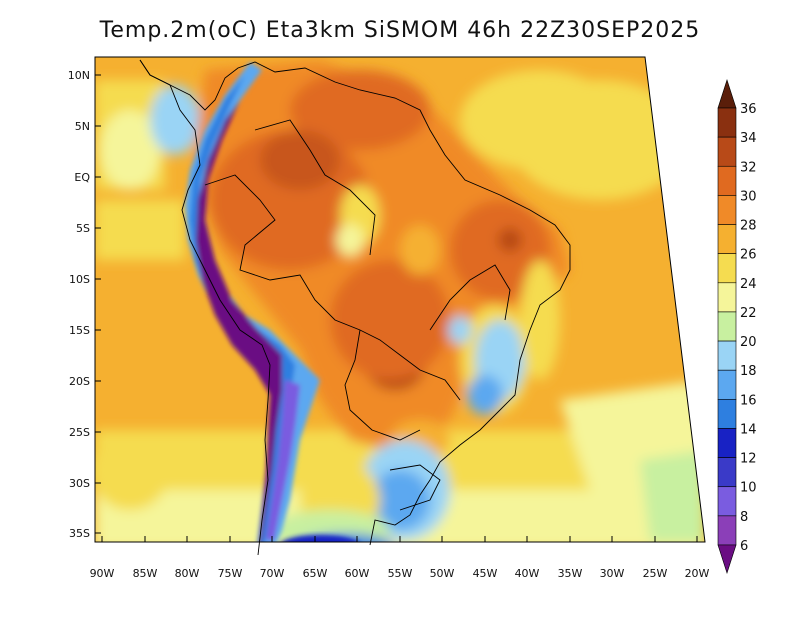 The width and height of the screenshot is (800, 618). I want to click on colorbar-label: 8, so click(744, 517).